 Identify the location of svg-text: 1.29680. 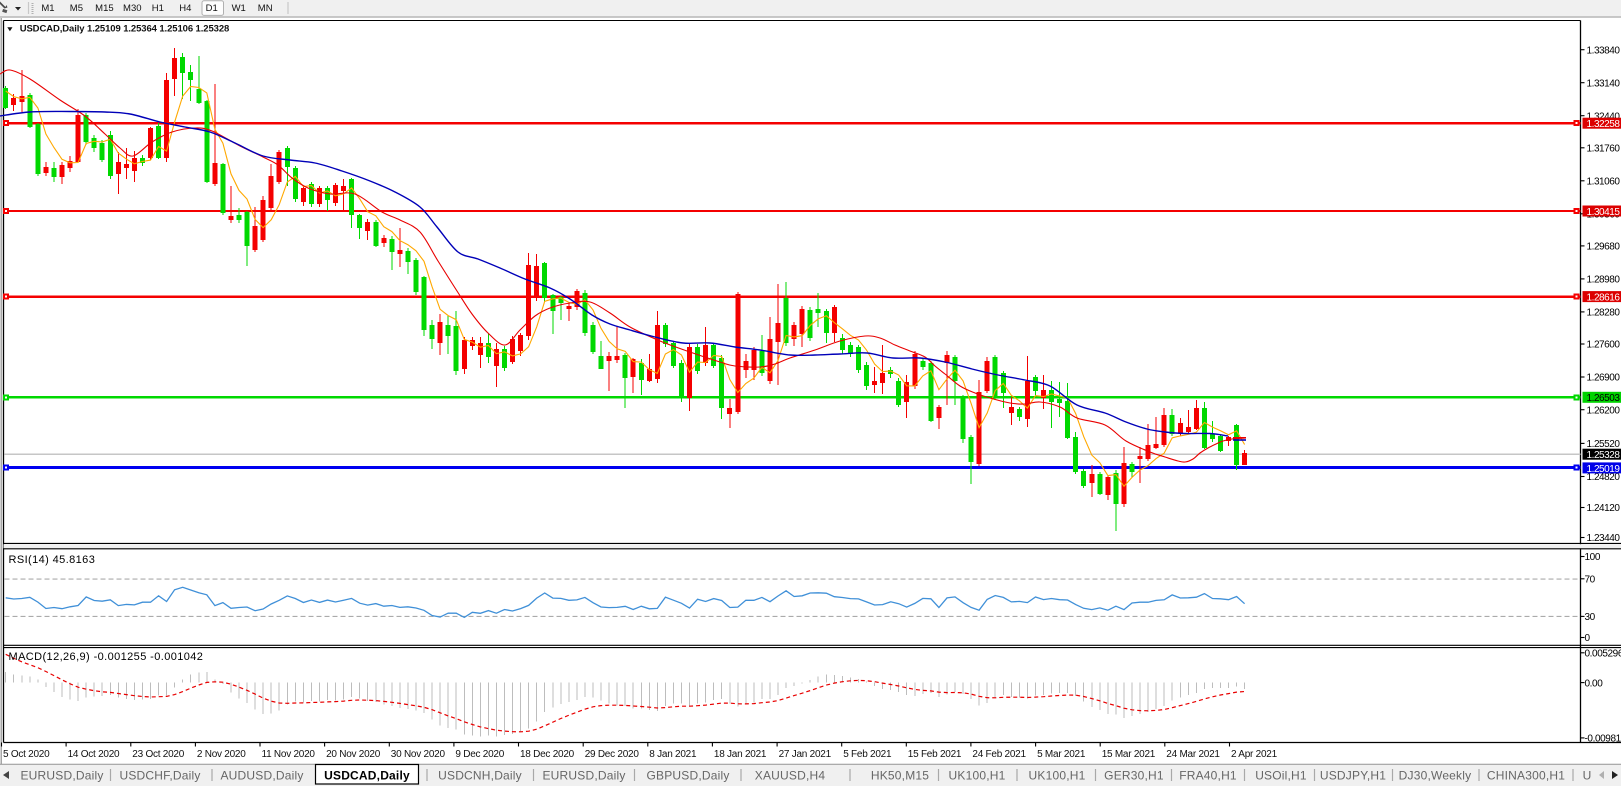
(1604, 247).